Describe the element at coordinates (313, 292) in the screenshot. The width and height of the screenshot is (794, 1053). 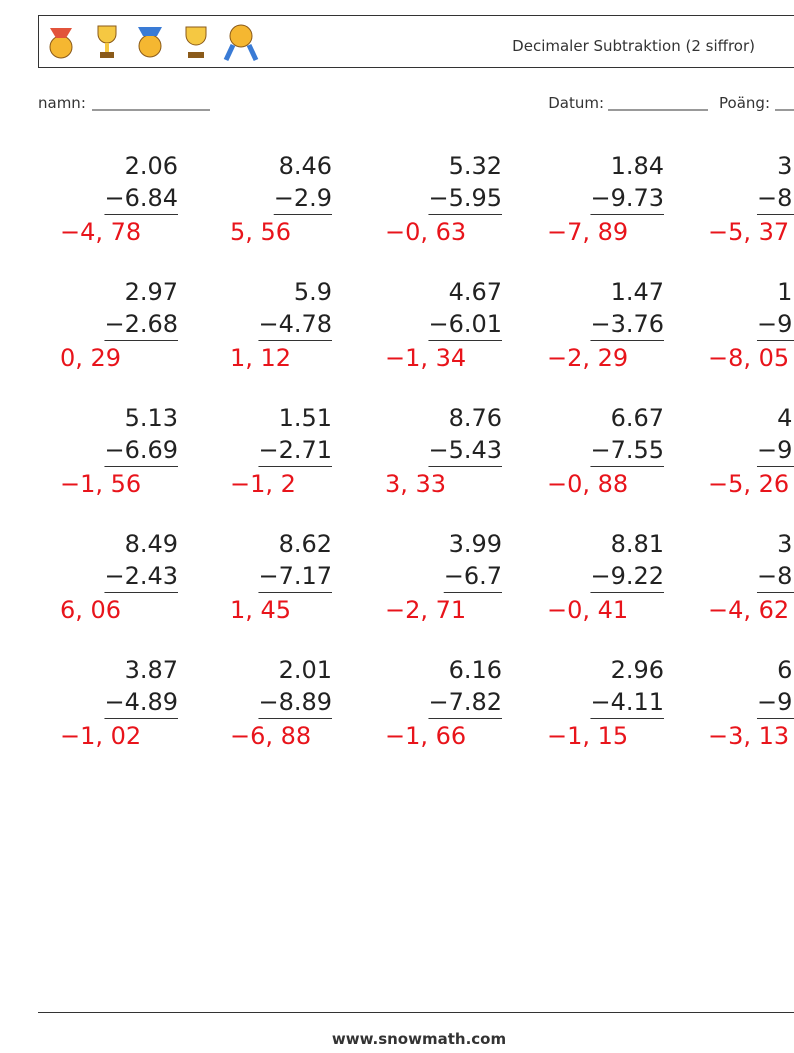
I see `top-number: 5.9` at that location.